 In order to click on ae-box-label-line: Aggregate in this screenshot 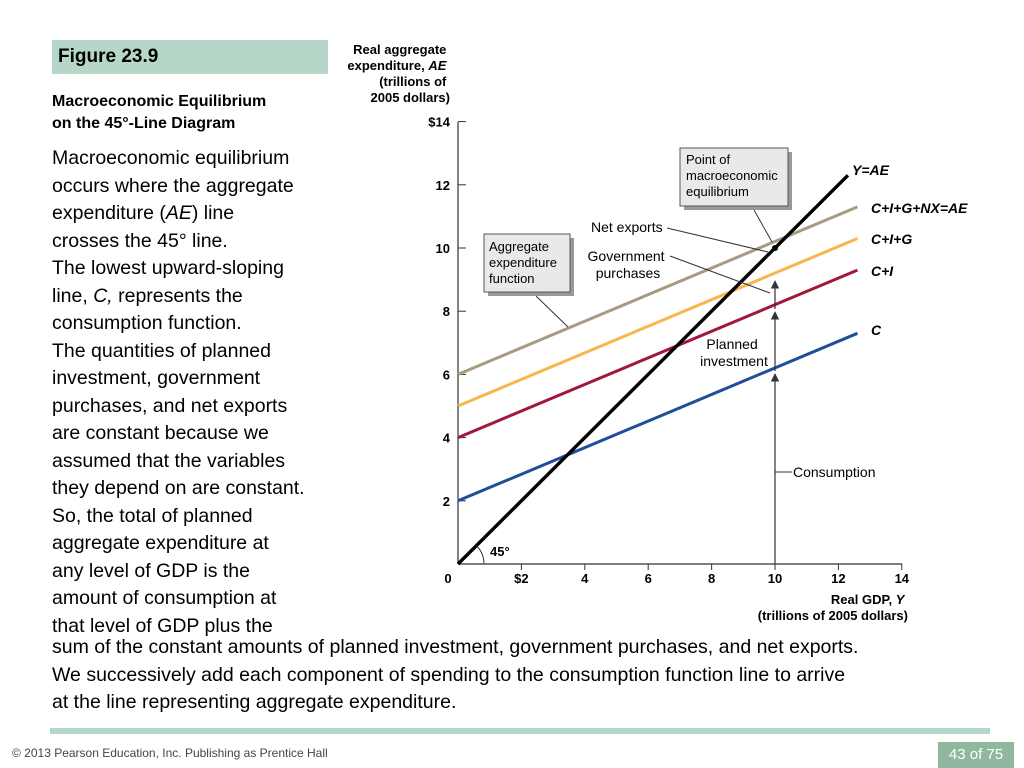, I will do `click(519, 246)`.